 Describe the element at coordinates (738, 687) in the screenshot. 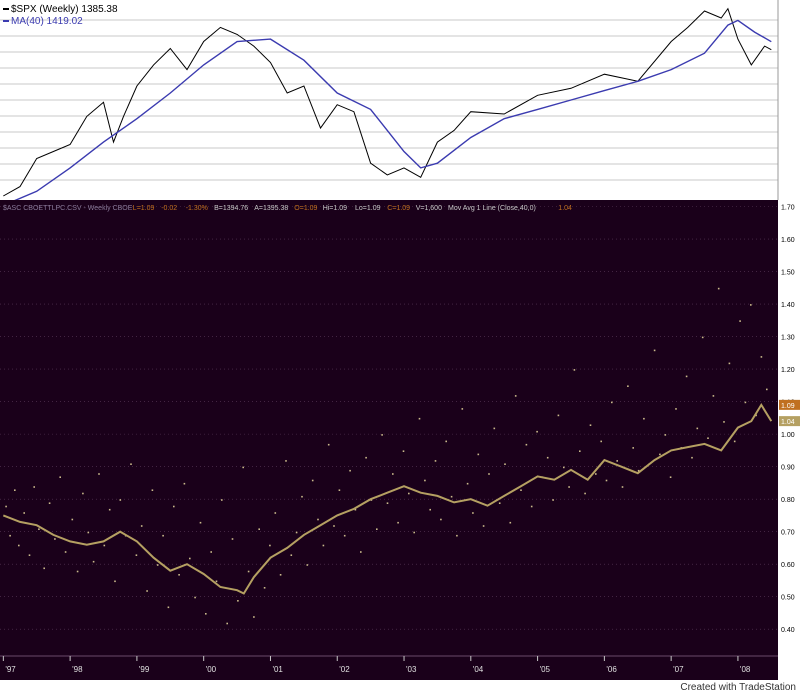

I see `credit-text: Created with TradeStation` at that location.